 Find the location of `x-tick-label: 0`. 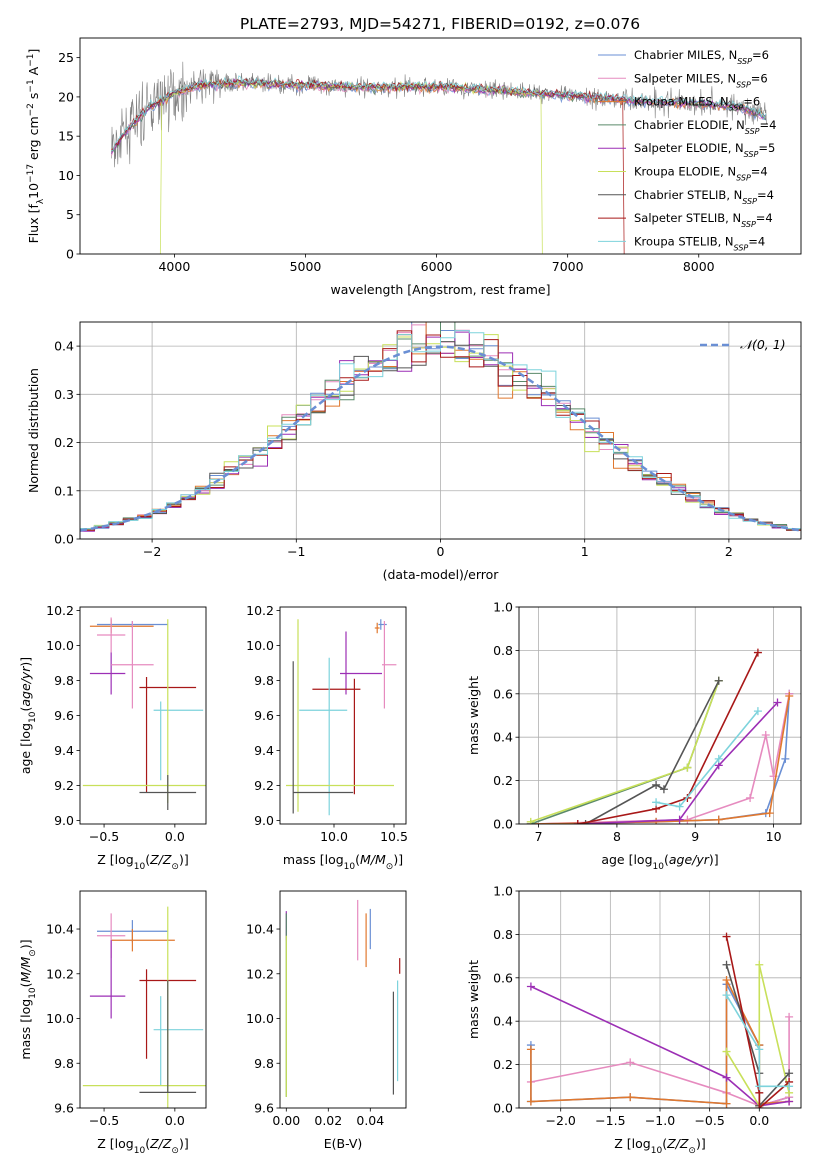

x-tick-label: 0 is located at coordinates (441, 551).